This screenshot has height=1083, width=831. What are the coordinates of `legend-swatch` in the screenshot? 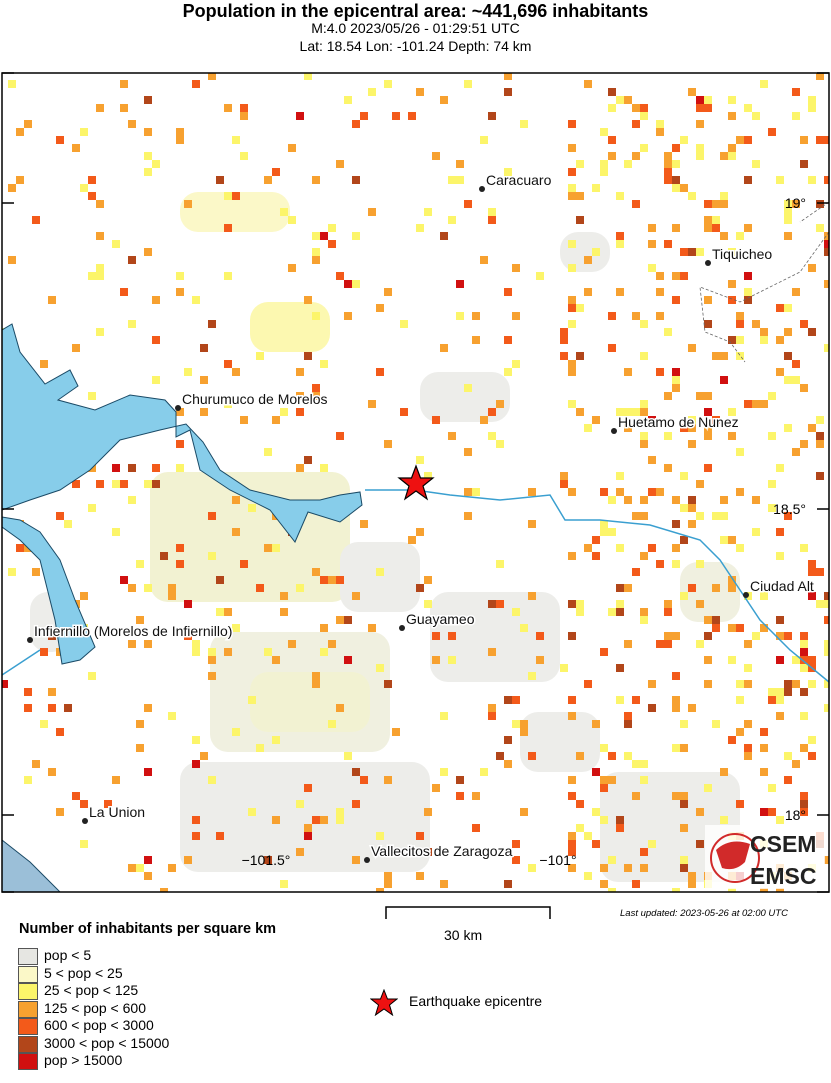 It's located at (28, 974).